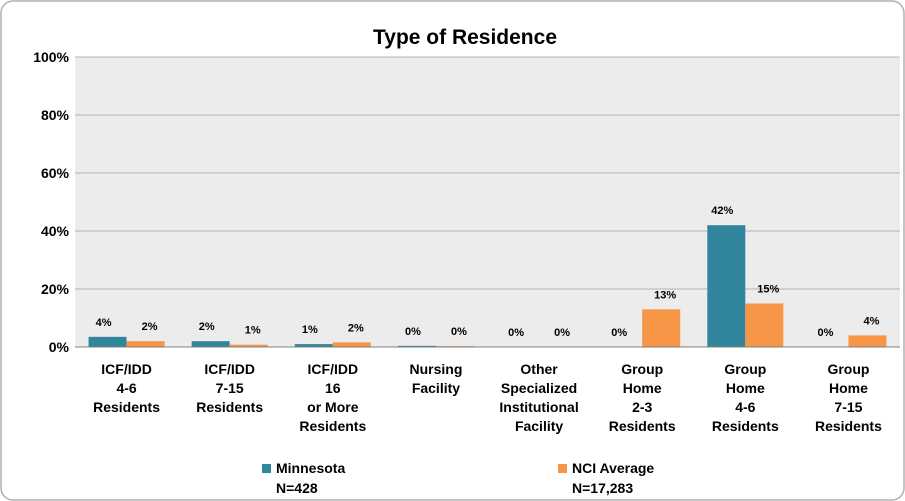  Describe the element at coordinates (602, 488) in the screenshot. I see `legend-note: N=17,283` at that location.